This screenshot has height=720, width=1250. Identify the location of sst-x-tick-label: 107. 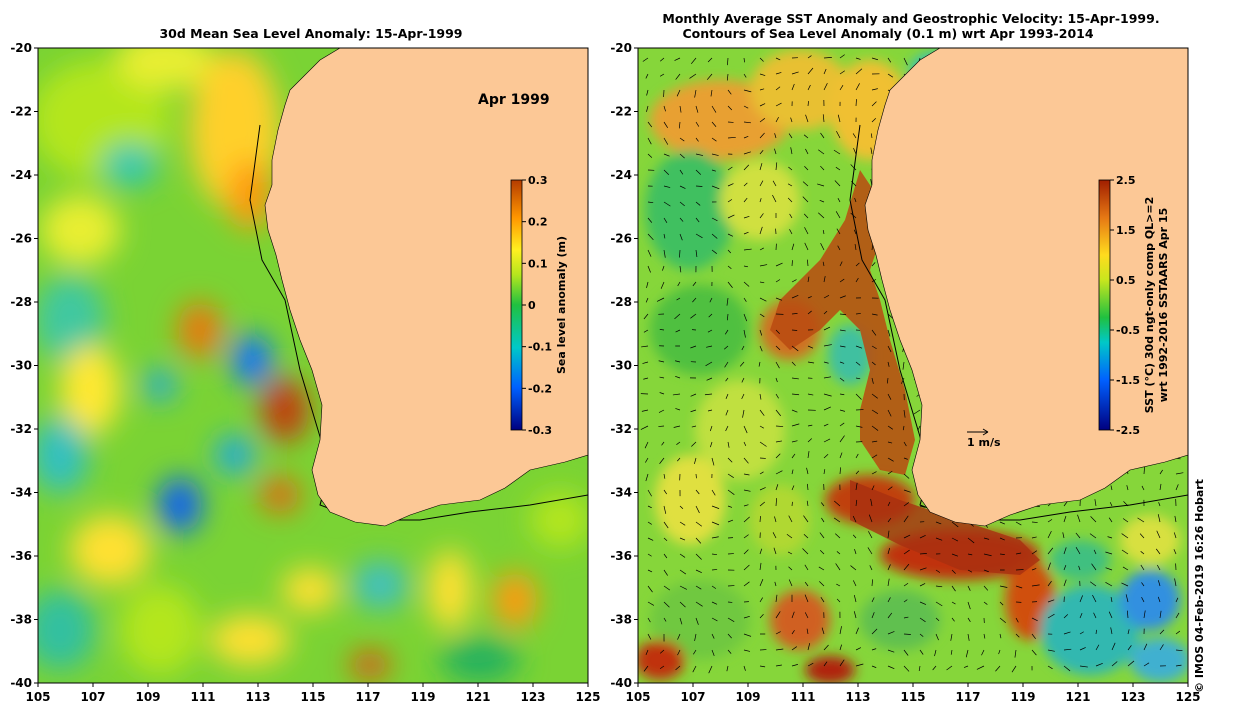
(692, 697).